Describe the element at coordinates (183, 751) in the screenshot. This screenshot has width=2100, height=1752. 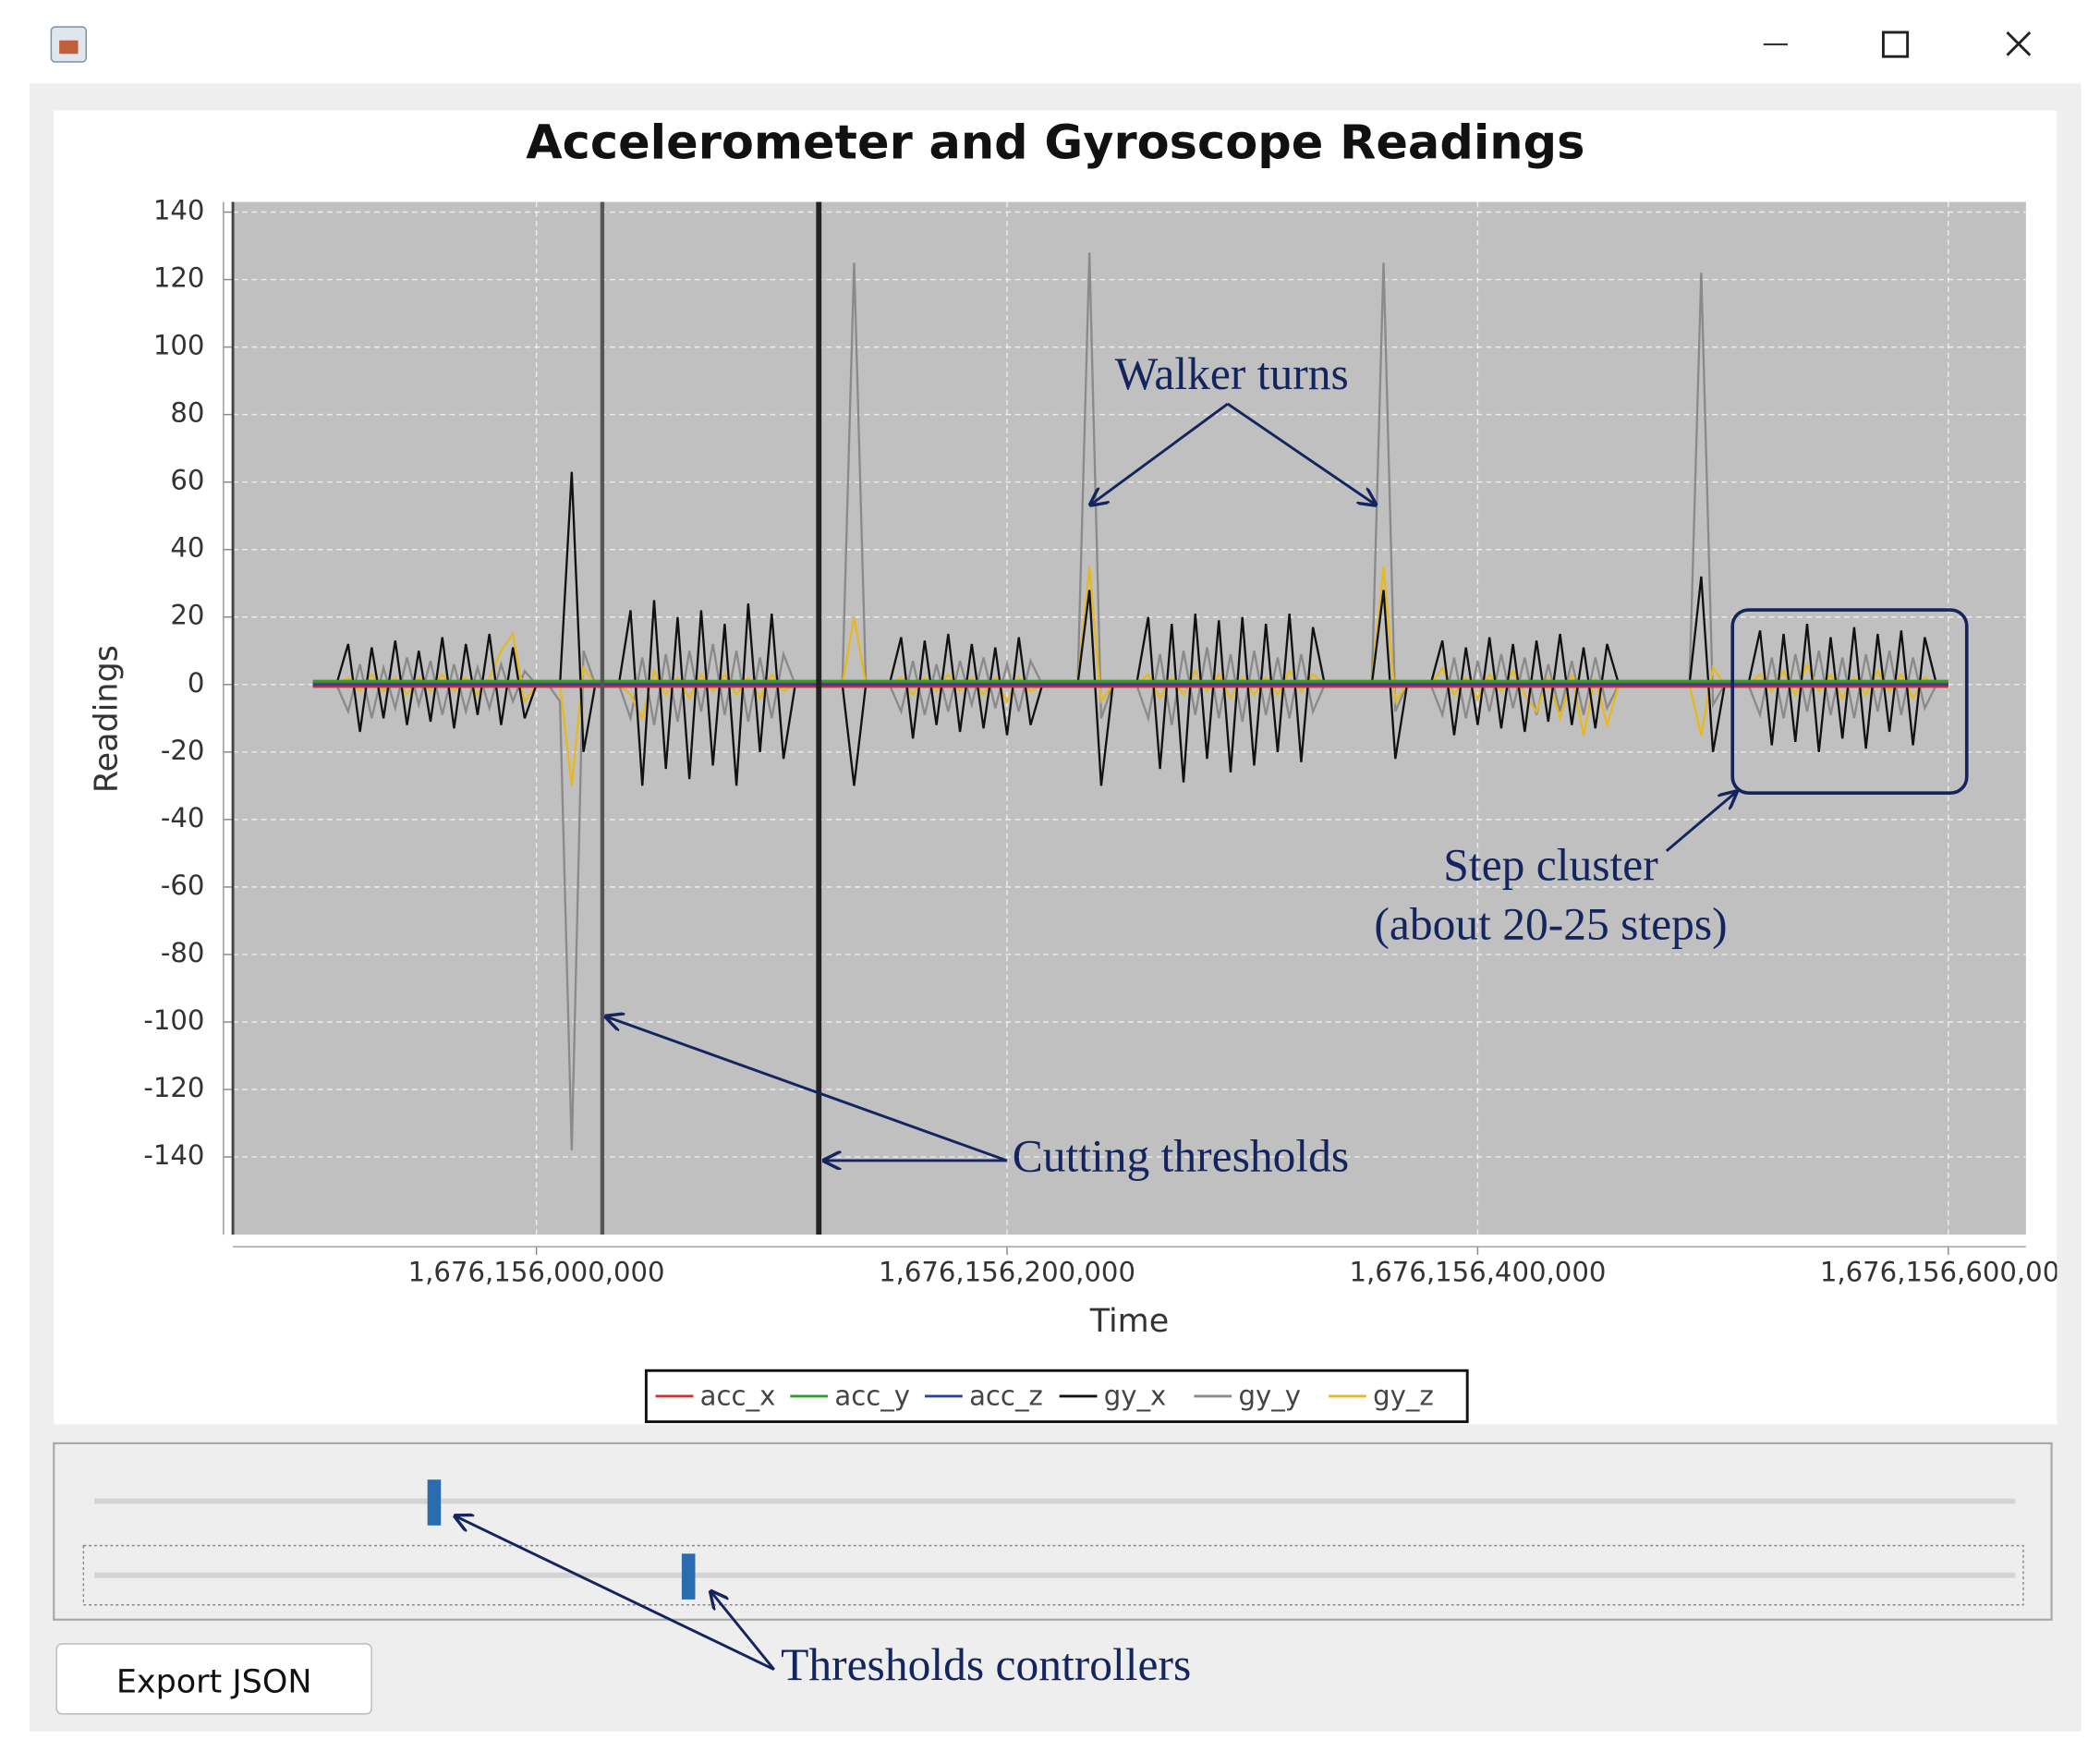
I see `y-tick-label: -20` at that location.